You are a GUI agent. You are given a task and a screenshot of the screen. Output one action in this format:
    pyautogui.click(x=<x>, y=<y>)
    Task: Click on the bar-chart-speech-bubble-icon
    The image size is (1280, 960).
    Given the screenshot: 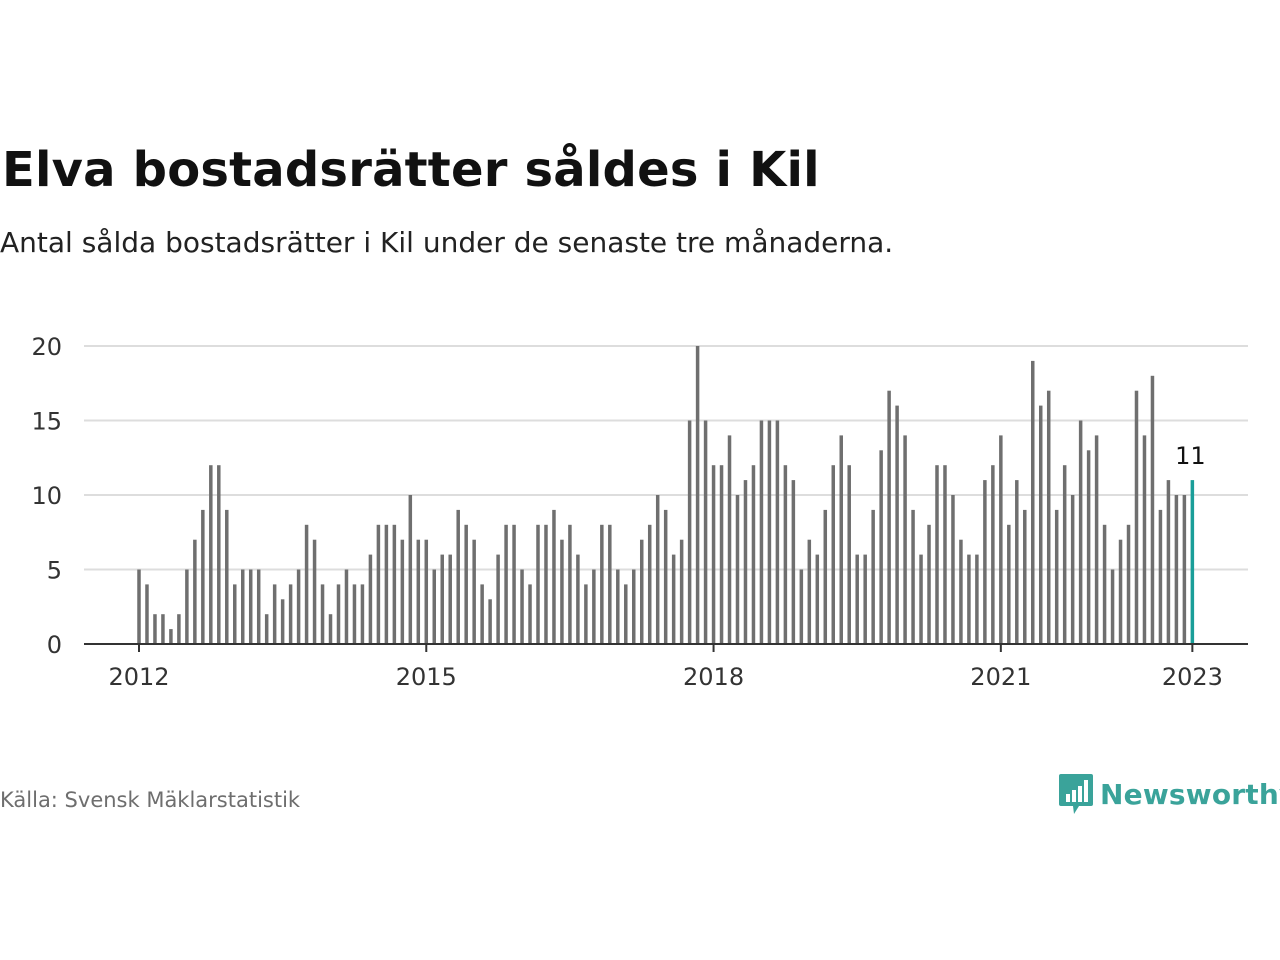 What is the action you would take?
    pyautogui.click(x=1076, y=794)
    